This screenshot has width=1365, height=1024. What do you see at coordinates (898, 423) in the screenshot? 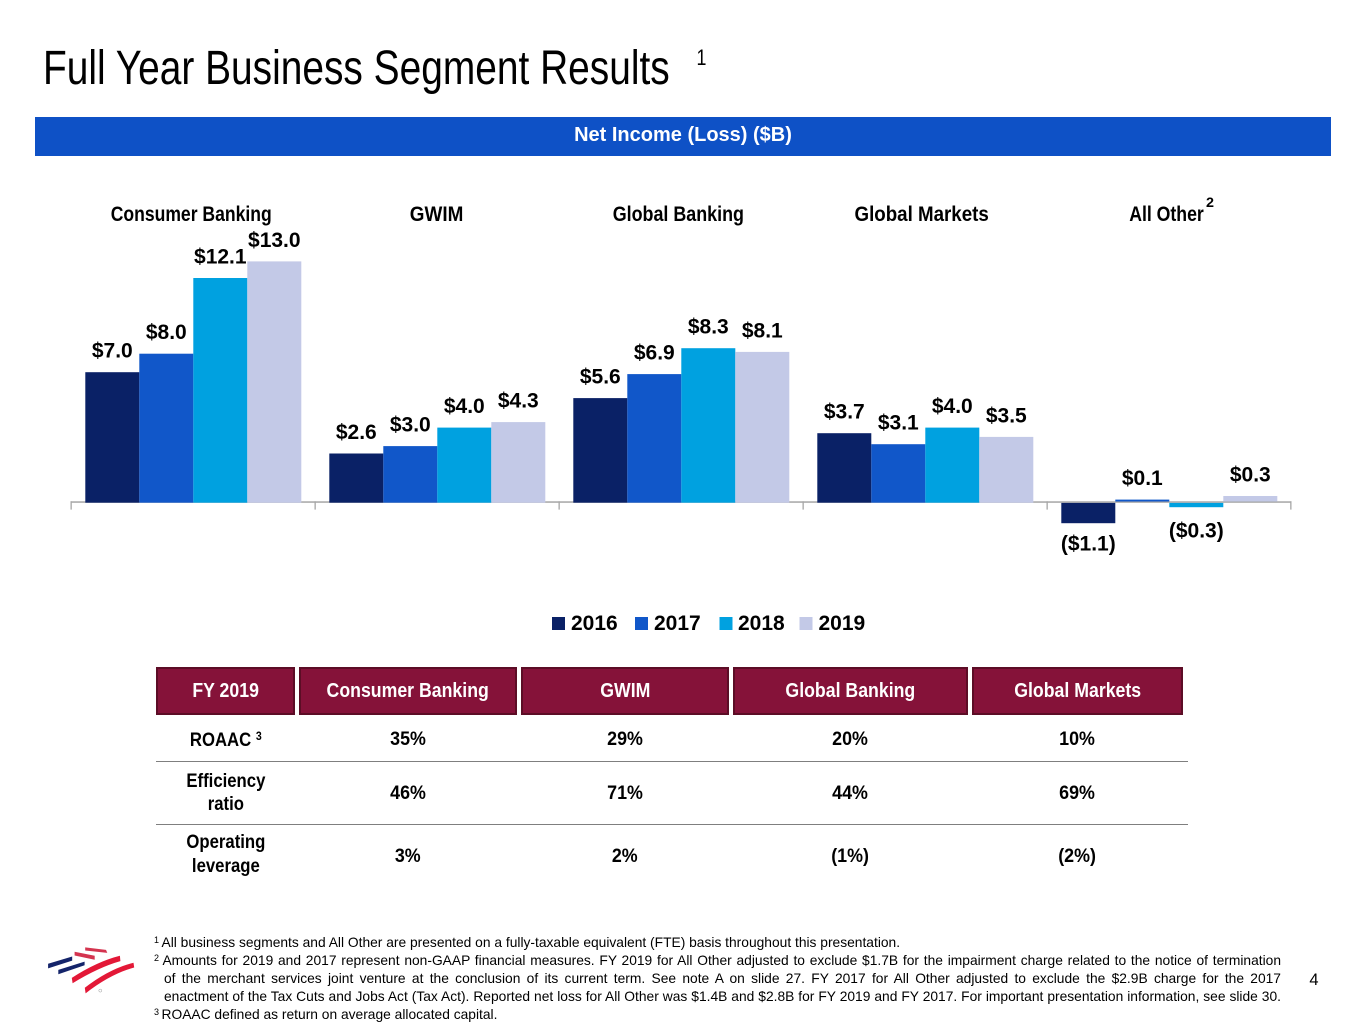
I see `svg-text: $3.1` at bounding box center [898, 423].